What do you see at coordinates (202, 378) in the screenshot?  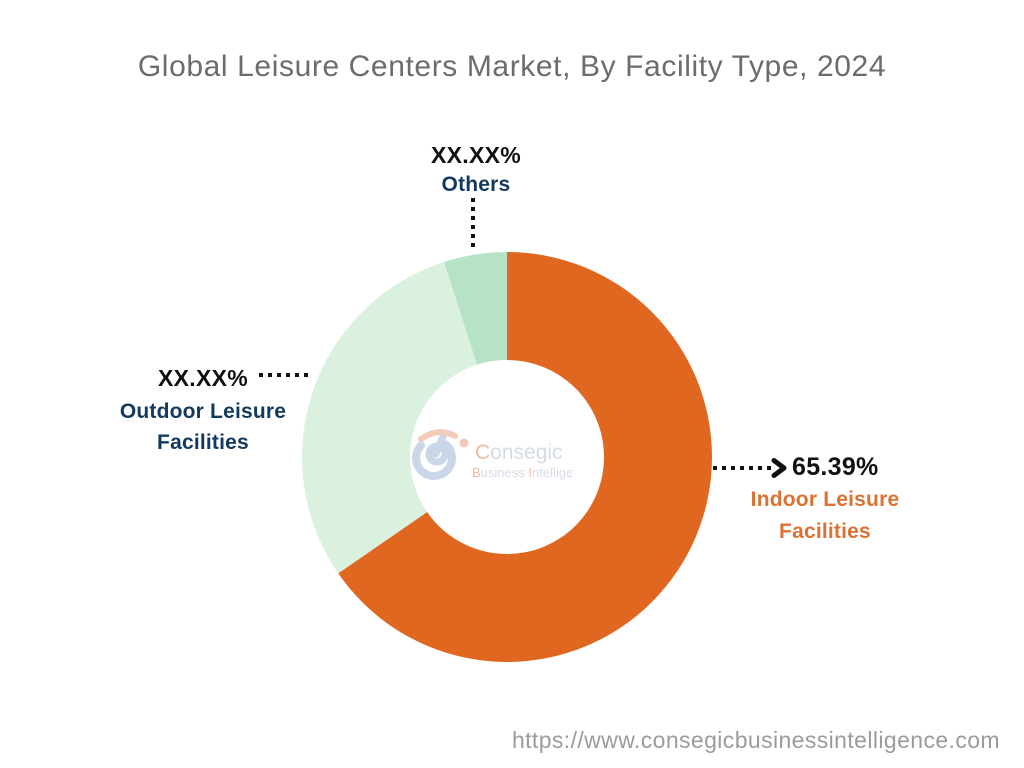 I see `outdoor-value: XX.XX%` at bounding box center [202, 378].